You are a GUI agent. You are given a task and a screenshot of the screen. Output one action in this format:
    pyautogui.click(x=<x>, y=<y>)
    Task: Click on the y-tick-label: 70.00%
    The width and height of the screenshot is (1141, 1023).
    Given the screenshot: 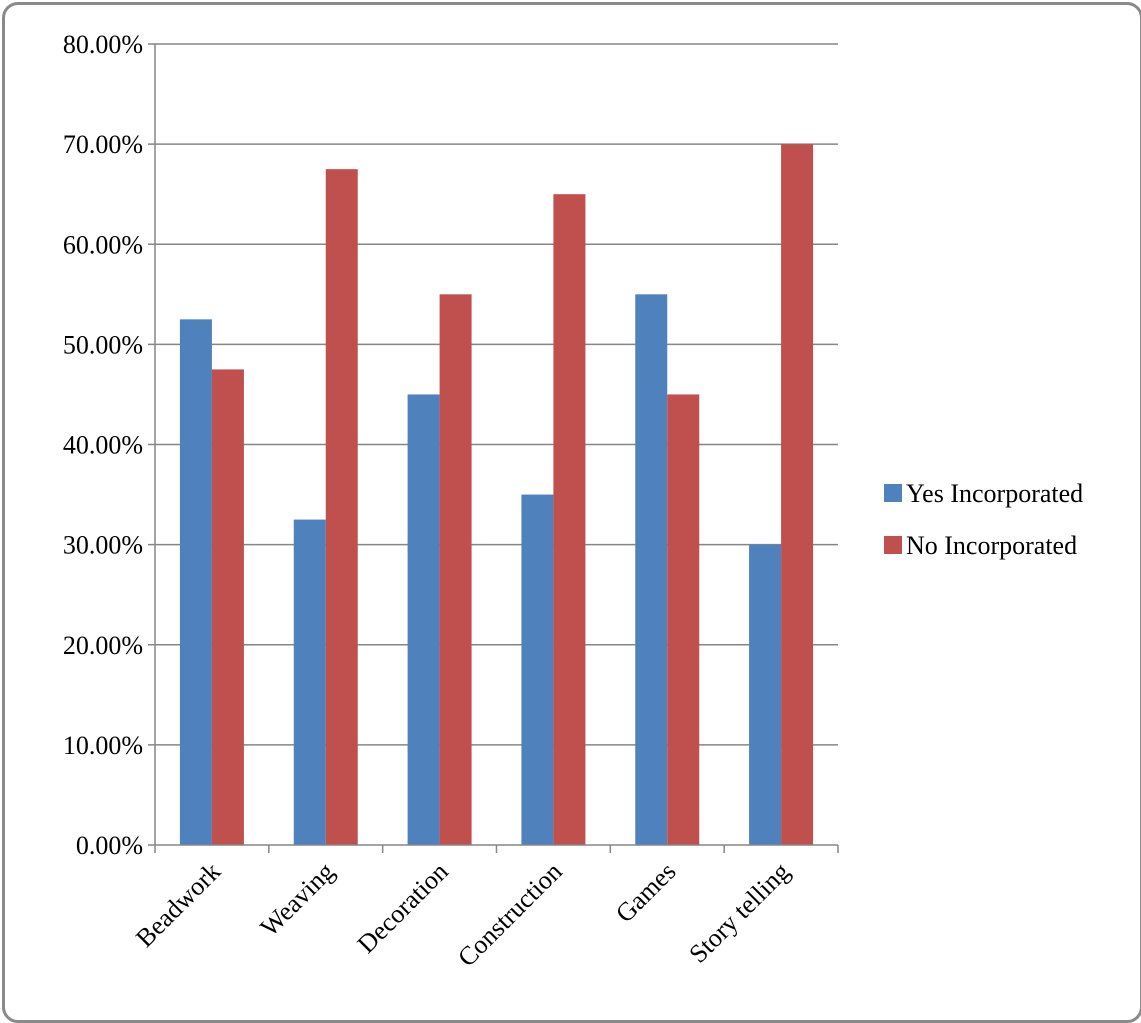 What is the action you would take?
    pyautogui.click(x=103, y=144)
    